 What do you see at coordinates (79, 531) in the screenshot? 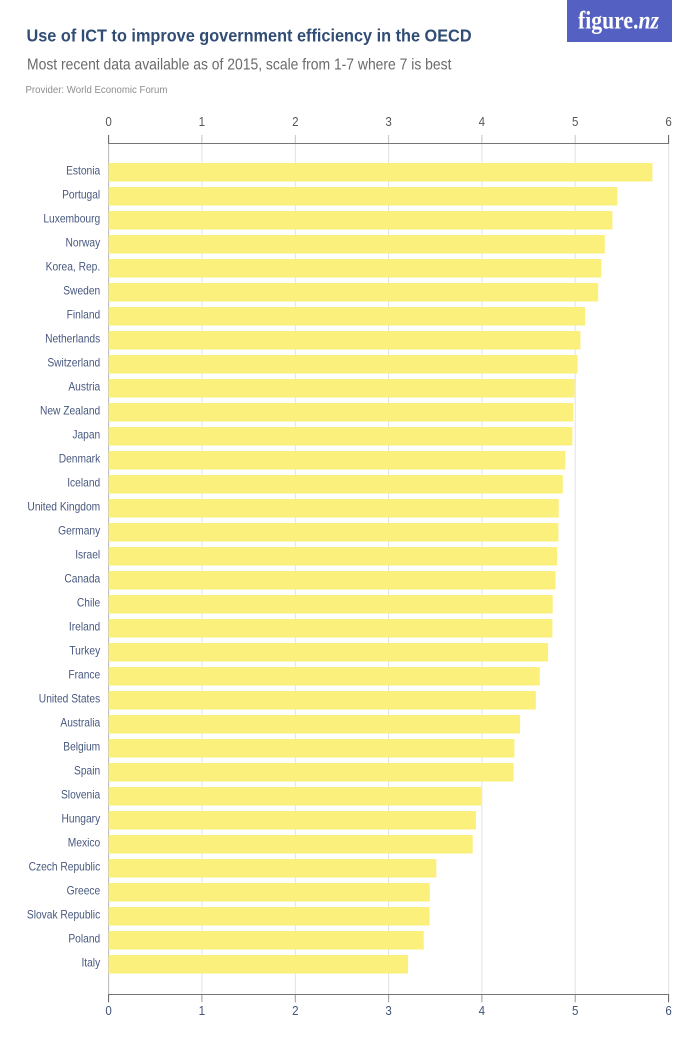
I see `svg-text: Germany` at bounding box center [79, 531].